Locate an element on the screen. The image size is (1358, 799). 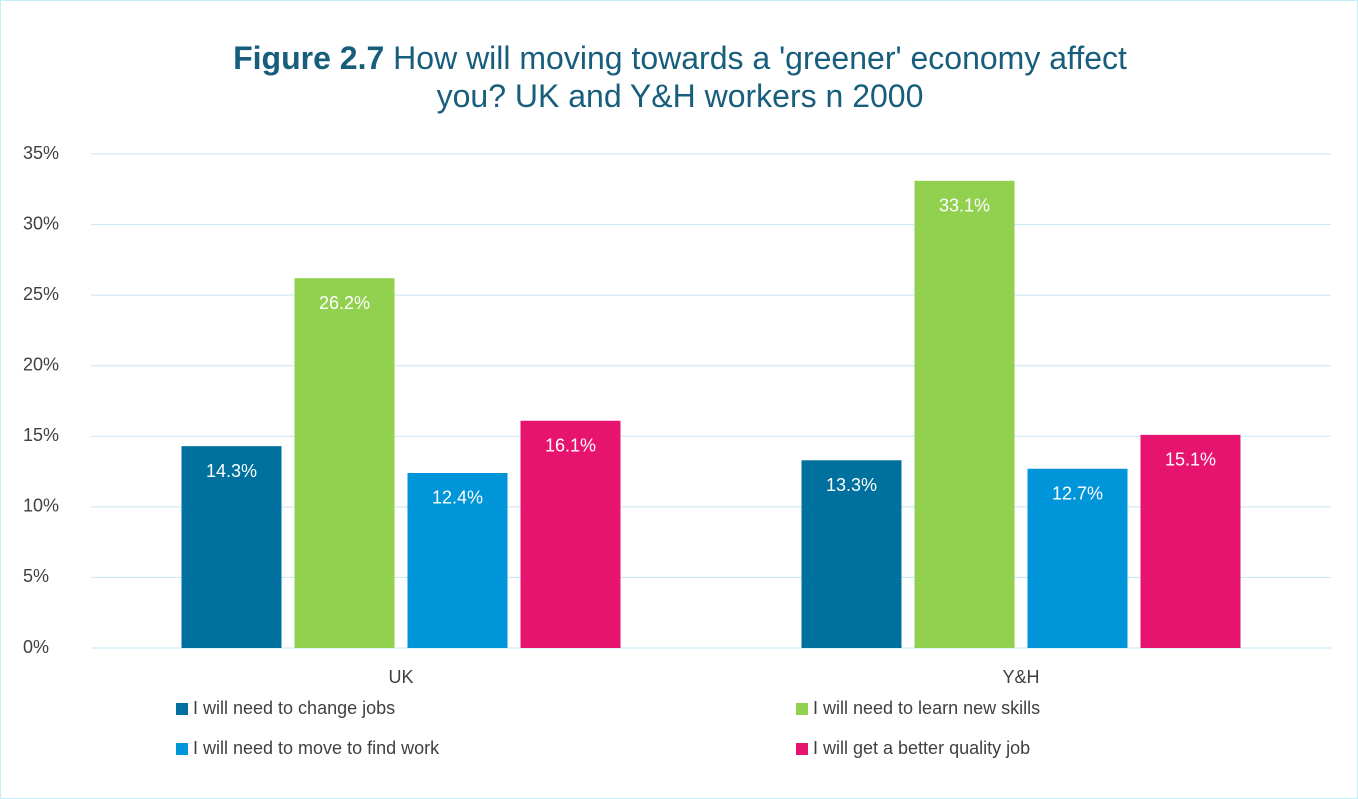
value-label: 14.3% is located at coordinates (231, 471).